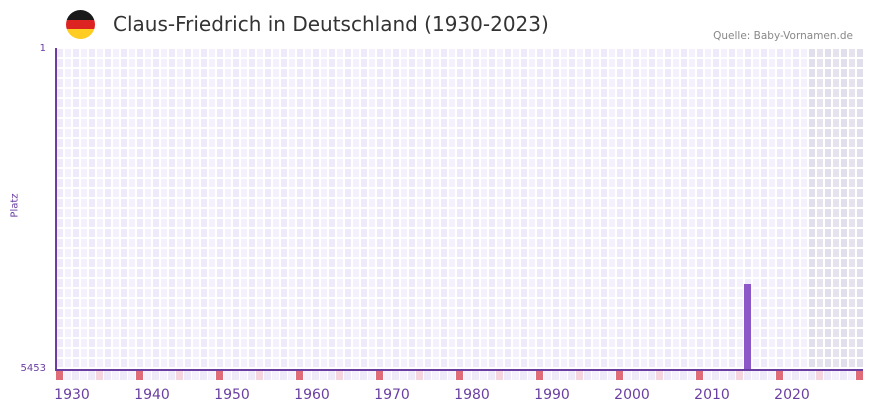 The height and width of the screenshot is (412, 873). What do you see at coordinates (15, 205) in the screenshot?
I see `y-axis-title: Platz` at bounding box center [15, 205].